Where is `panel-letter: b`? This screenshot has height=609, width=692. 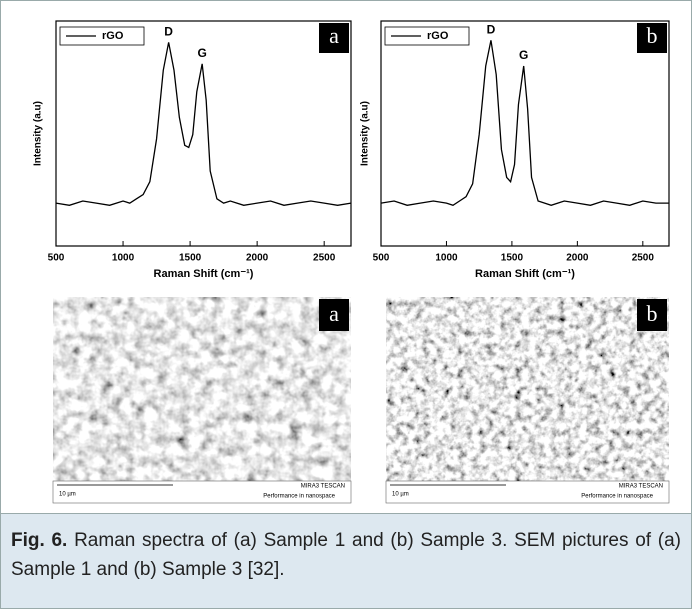 panel-letter: b is located at coordinates (652, 35).